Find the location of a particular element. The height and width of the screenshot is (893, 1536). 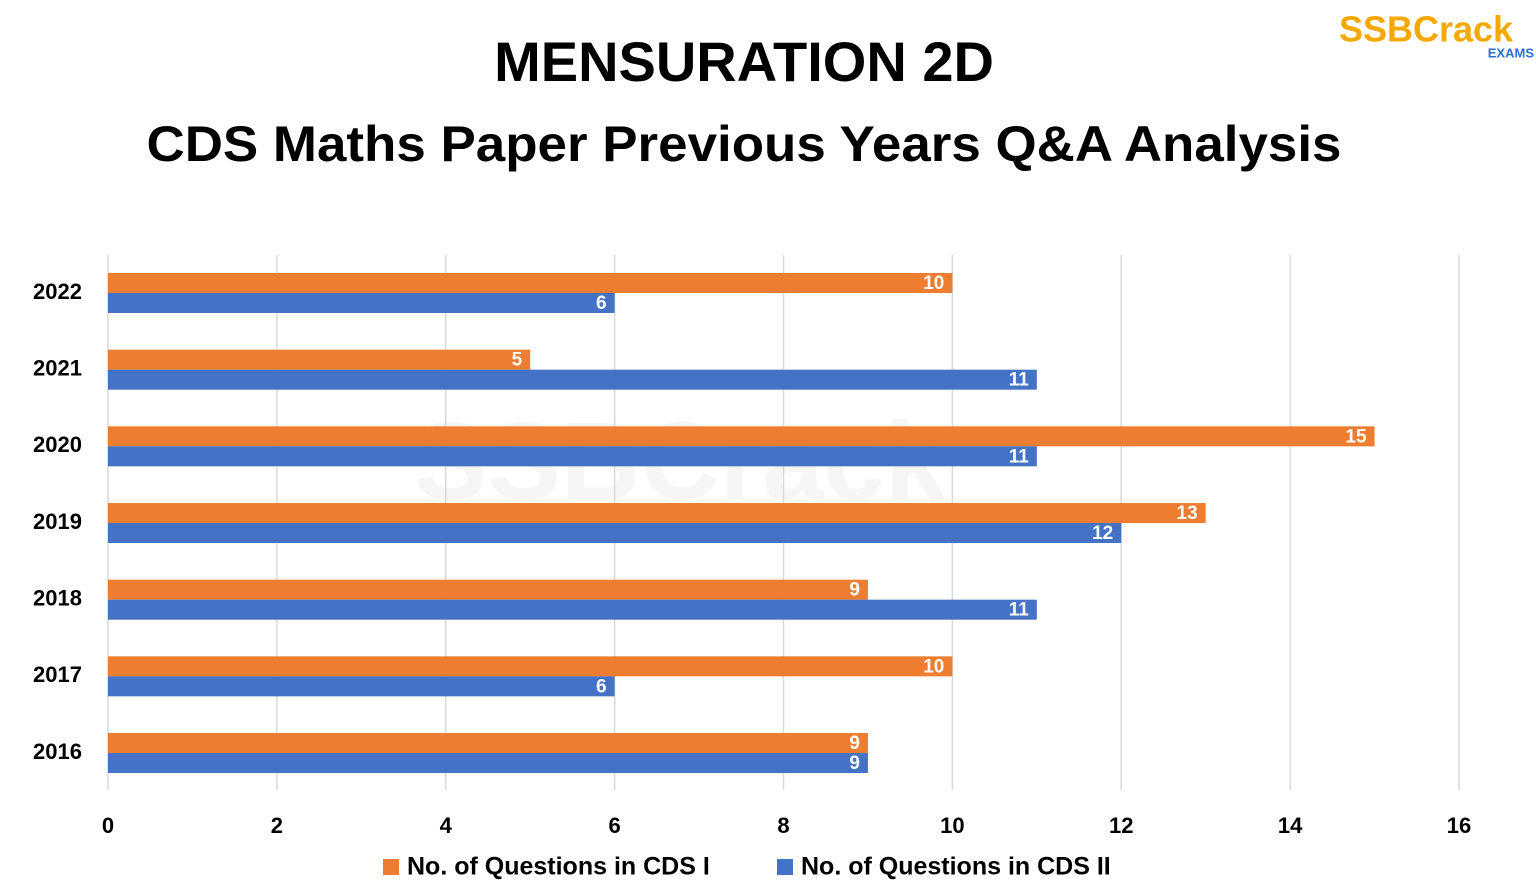

x-tick-label: 8 is located at coordinates (783, 825).